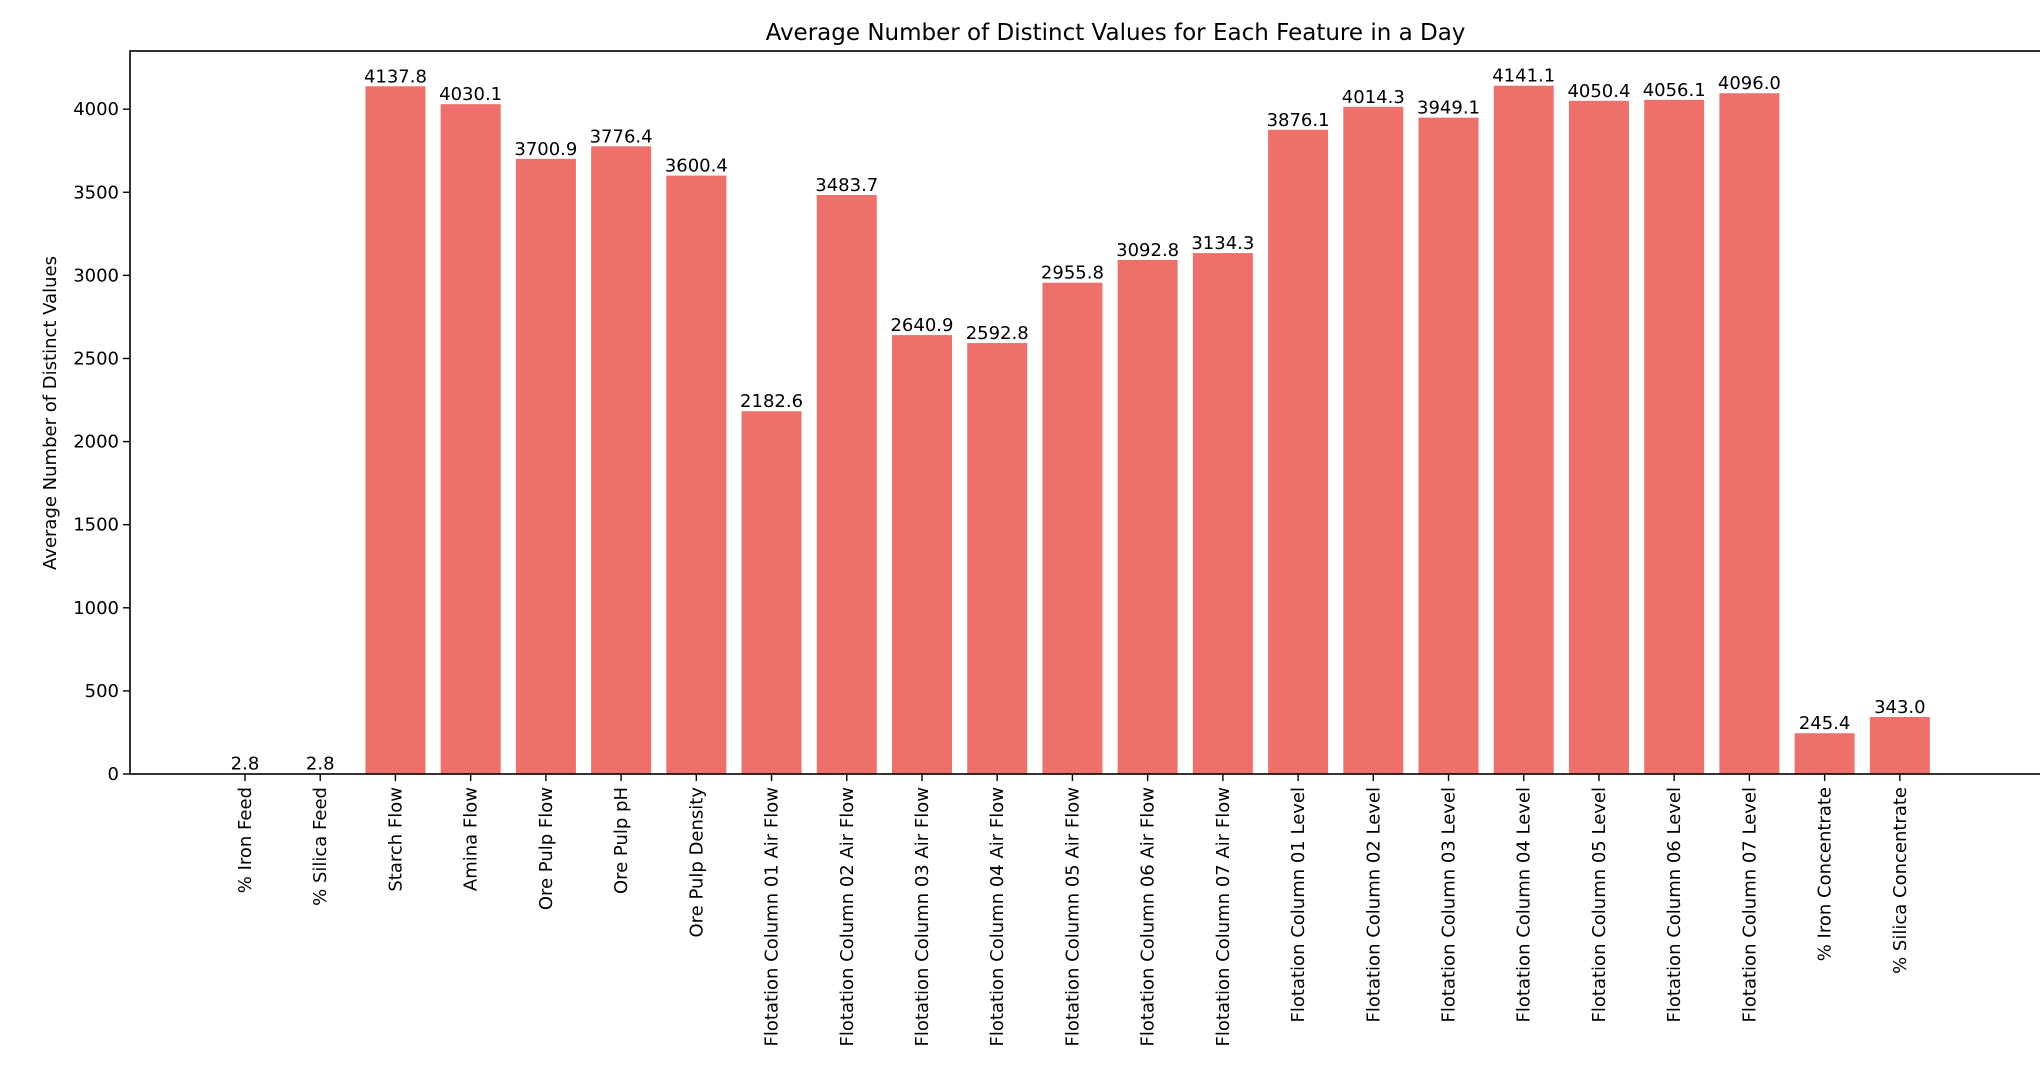  Describe the element at coordinates (1448, 108) in the screenshot. I see `bar-value-label: 3949.1` at that location.